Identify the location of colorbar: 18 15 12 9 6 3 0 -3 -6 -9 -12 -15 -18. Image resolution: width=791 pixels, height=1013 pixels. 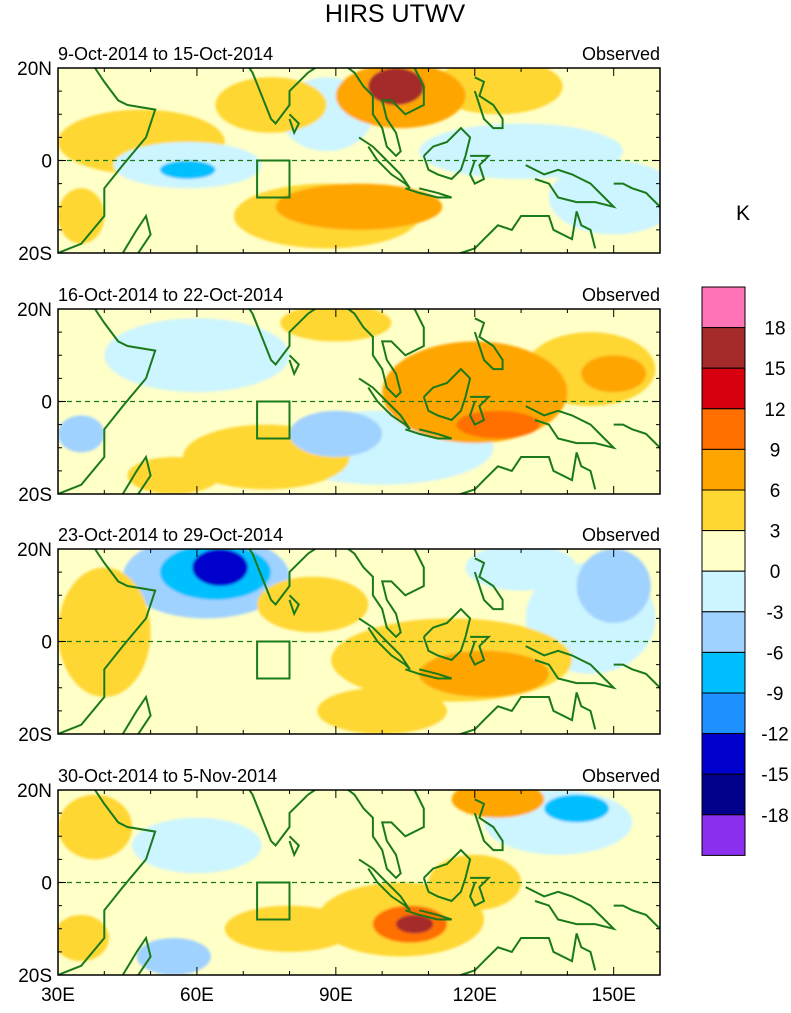
(745, 571).